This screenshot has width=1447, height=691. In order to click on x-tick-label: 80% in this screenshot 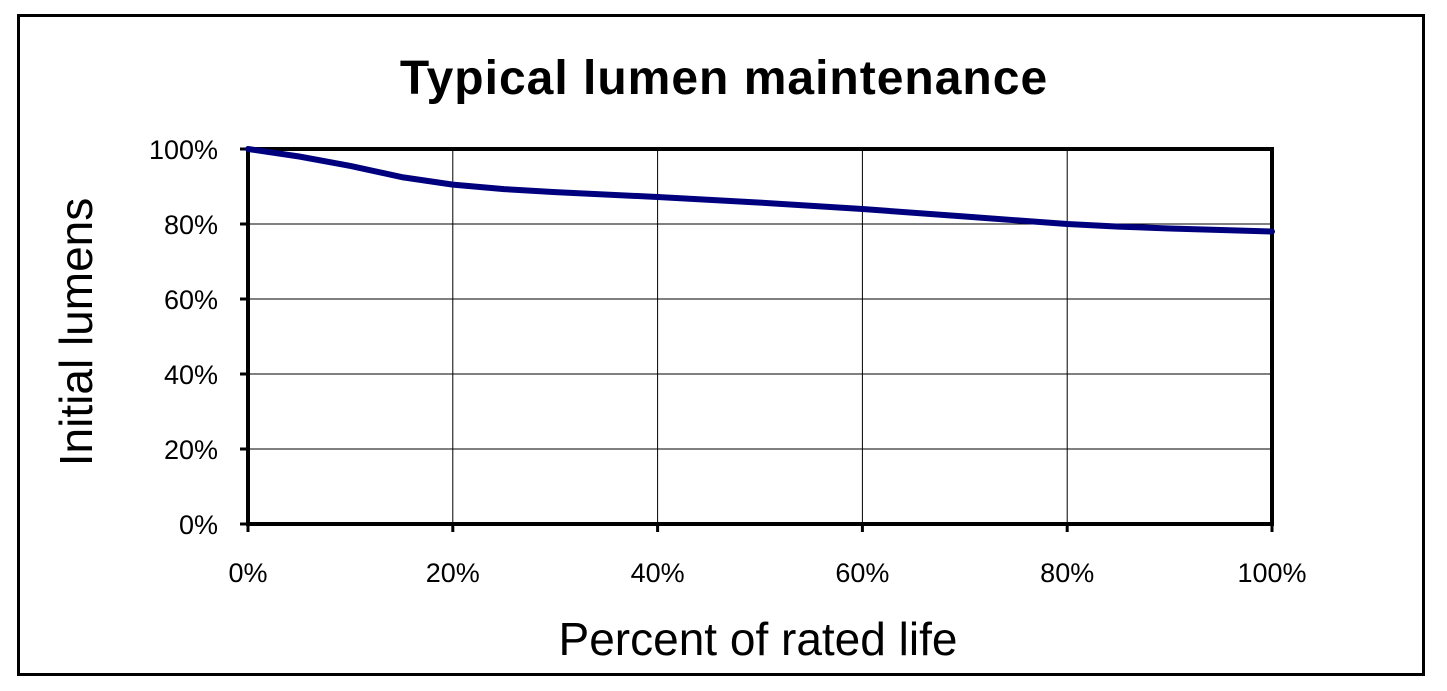, I will do `click(1067, 573)`.